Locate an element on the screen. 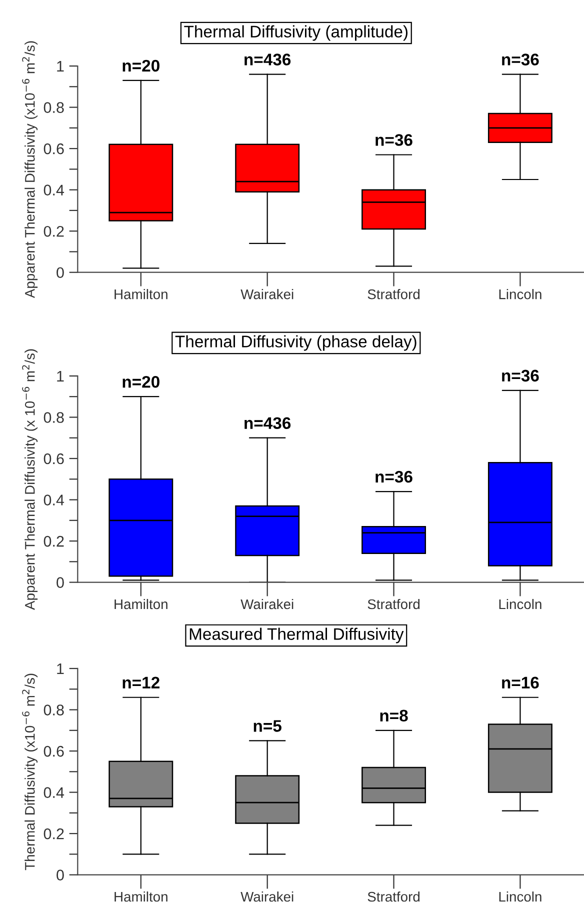  chart-title: Thermal Diffusivity (amplitude) is located at coordinates (296, 33).